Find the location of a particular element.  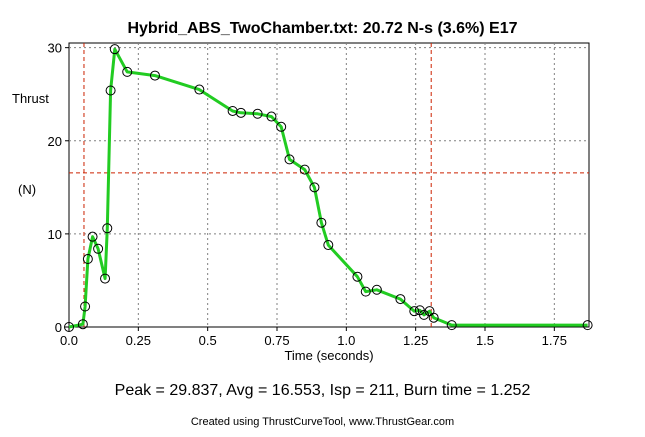

x-tick-label: 1.5 is located at coordinates (485, 340).